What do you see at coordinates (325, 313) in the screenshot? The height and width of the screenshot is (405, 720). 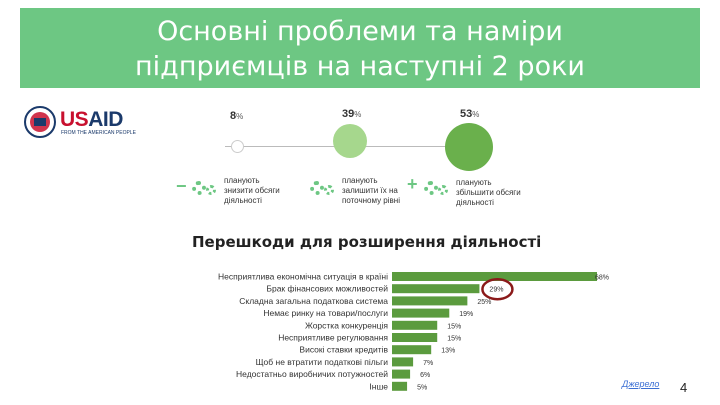 I see `category-label: Немає ринку на товари/послуги` at bounding box center [325, 313].